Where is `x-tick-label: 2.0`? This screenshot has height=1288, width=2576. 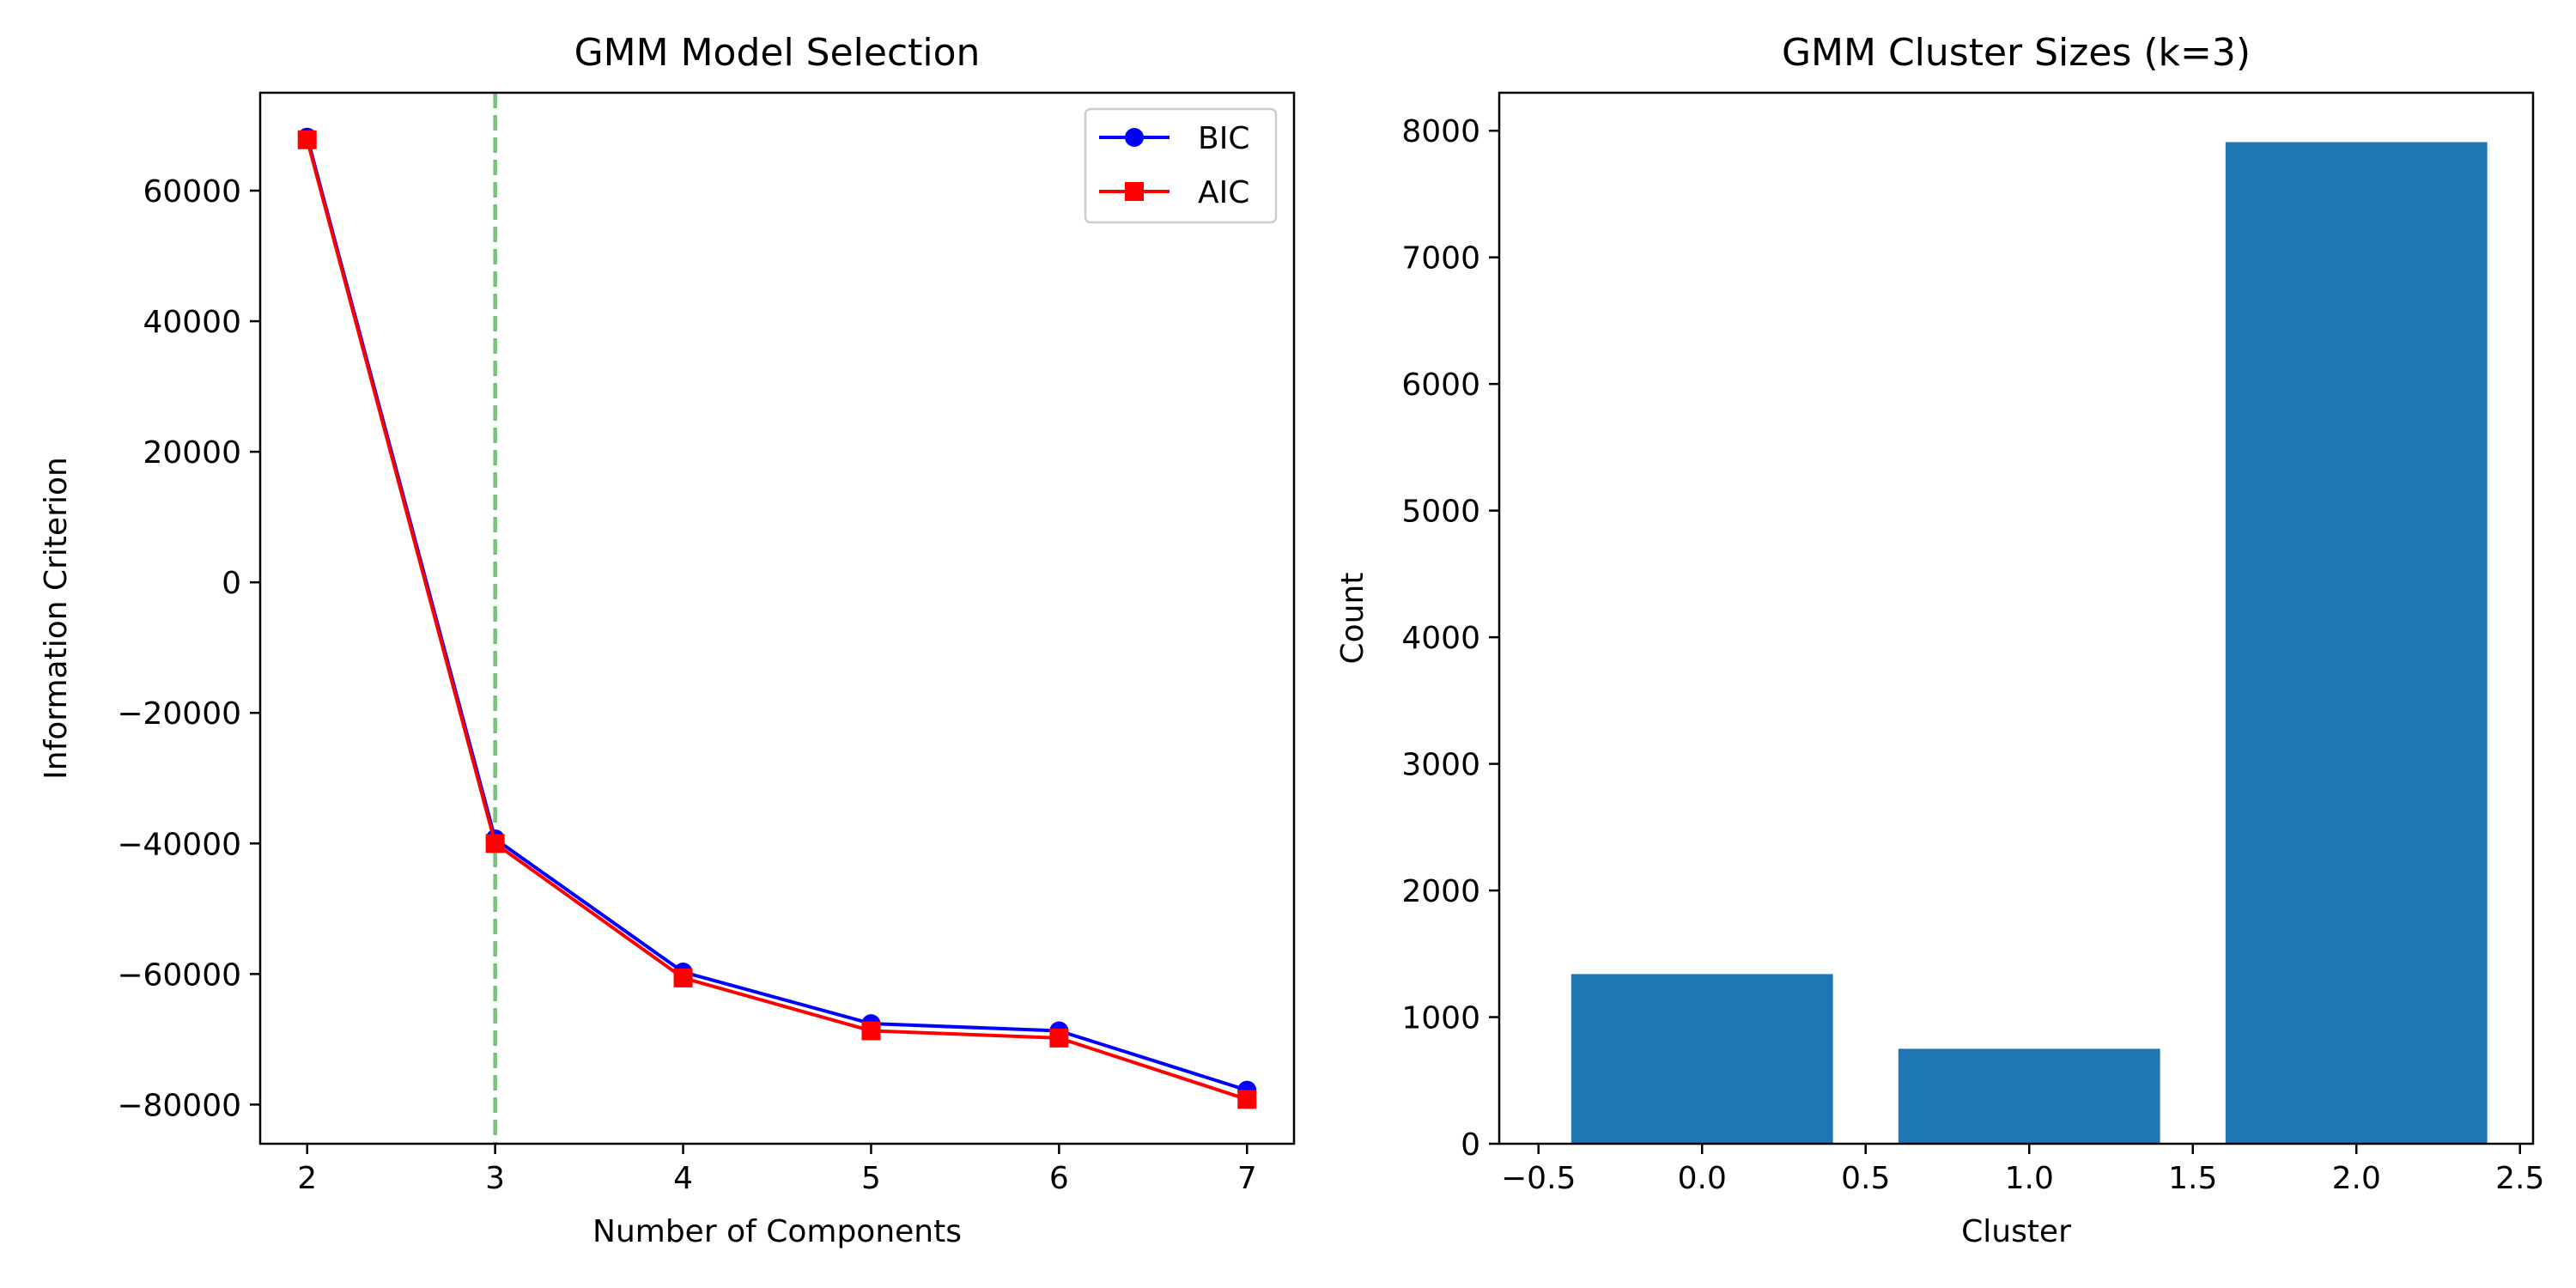
x-tick-label: 2.0 is located at coordinates (2356, 1178).